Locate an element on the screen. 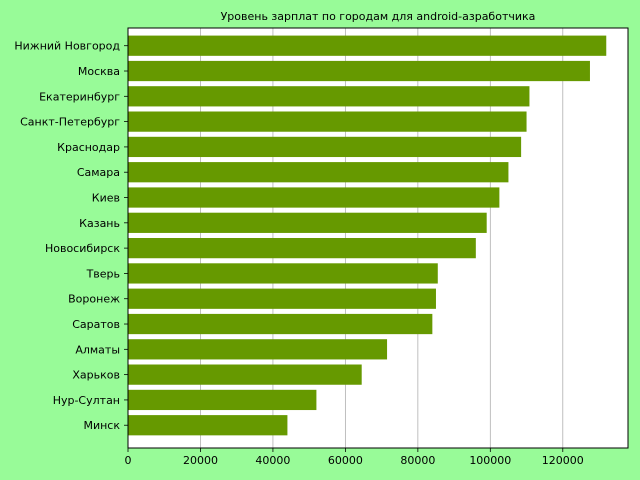 This screenshot has height=480, width=640. x-tick-label-2: 40000 is located at coordinates (272, 460).